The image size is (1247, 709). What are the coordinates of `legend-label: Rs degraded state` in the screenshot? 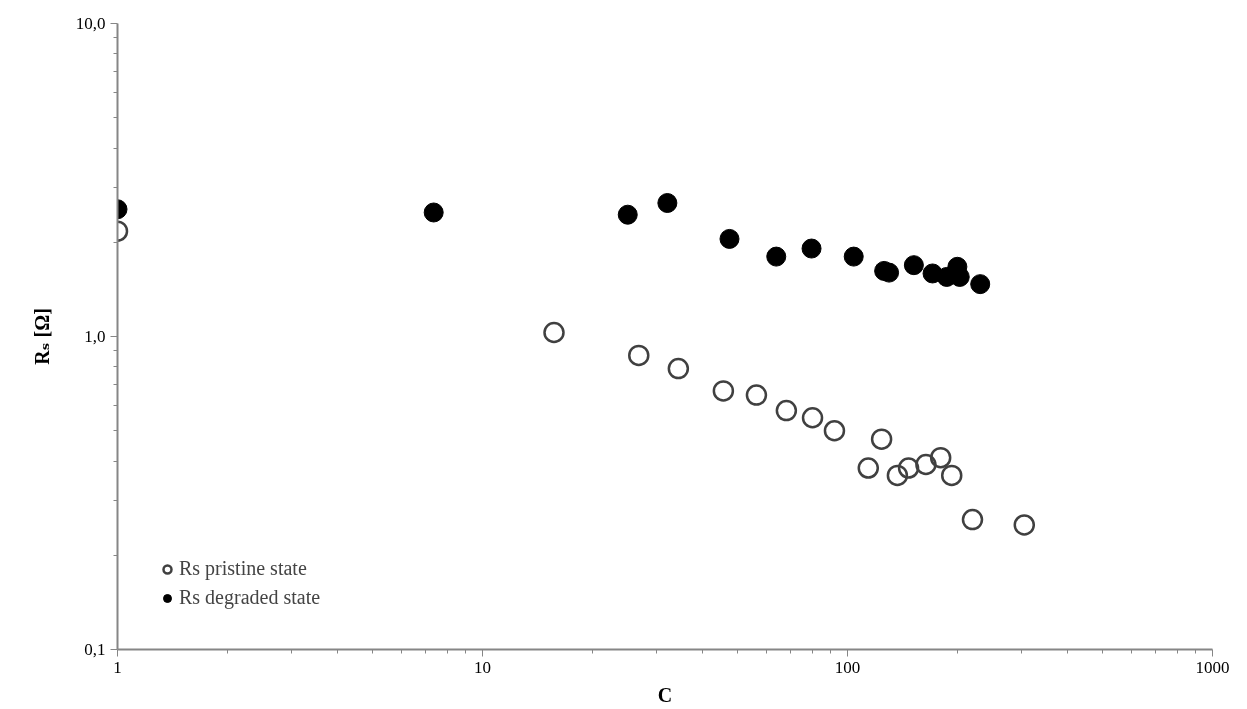 It's located at (250, 597).